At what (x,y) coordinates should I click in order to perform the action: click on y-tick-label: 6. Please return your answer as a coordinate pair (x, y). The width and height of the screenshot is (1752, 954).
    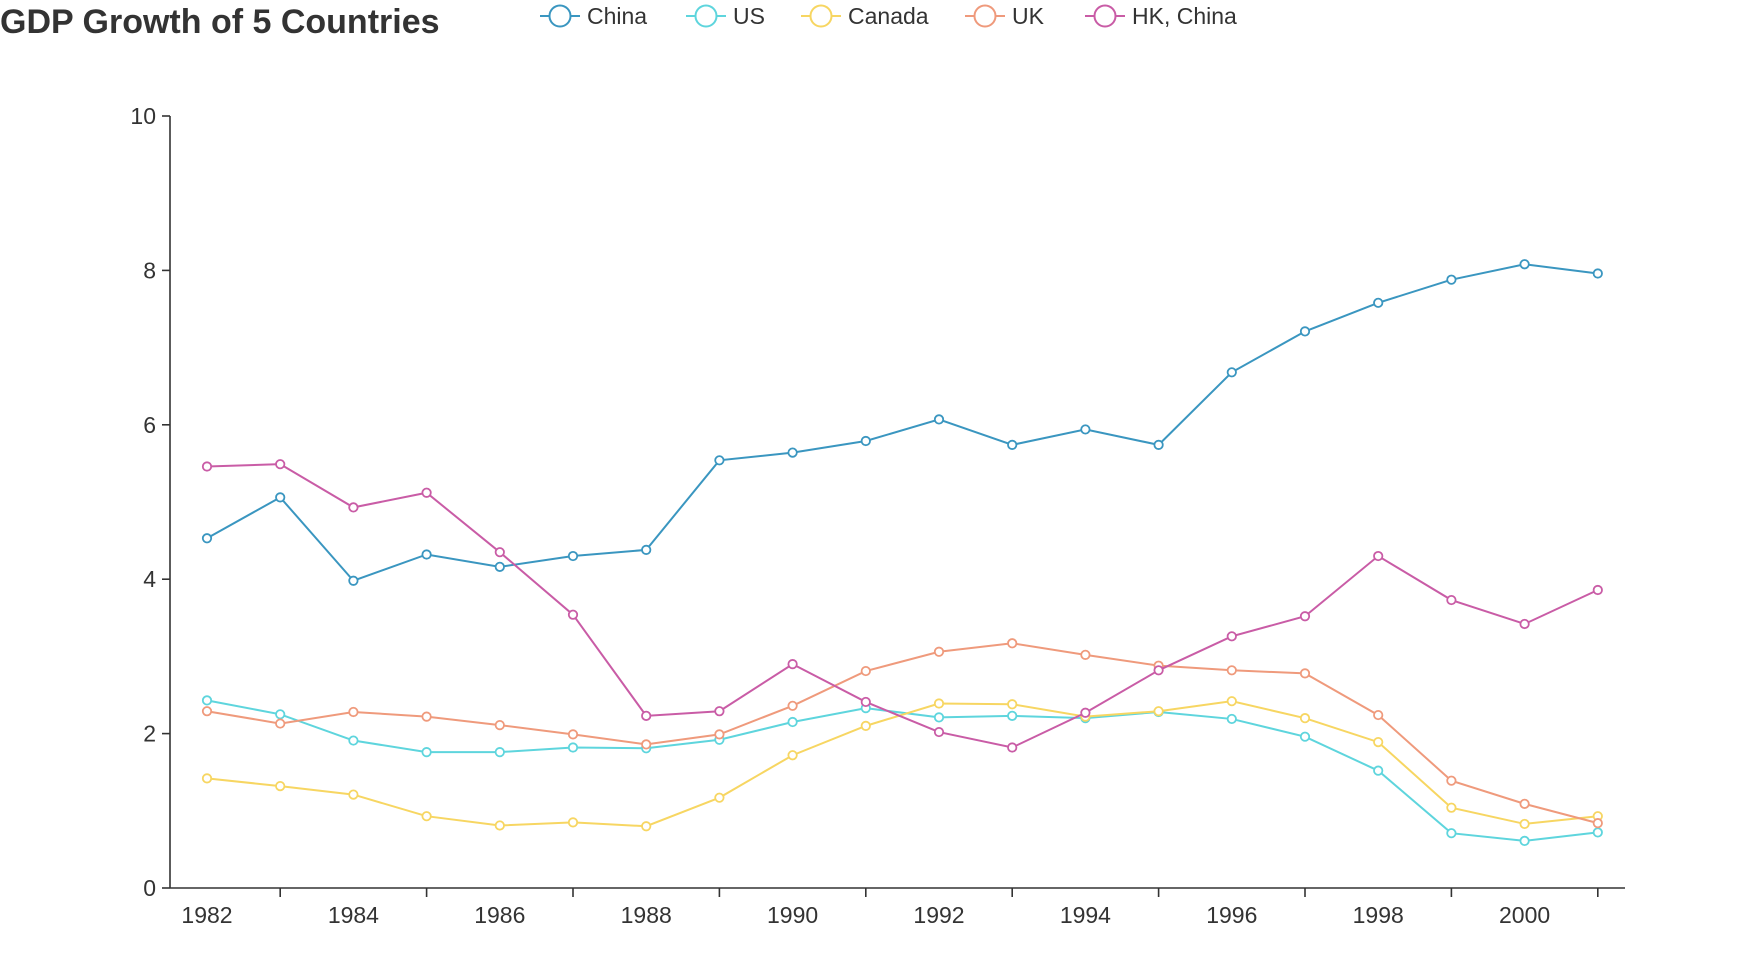
    Looking at the image, I should click on (149, 425).